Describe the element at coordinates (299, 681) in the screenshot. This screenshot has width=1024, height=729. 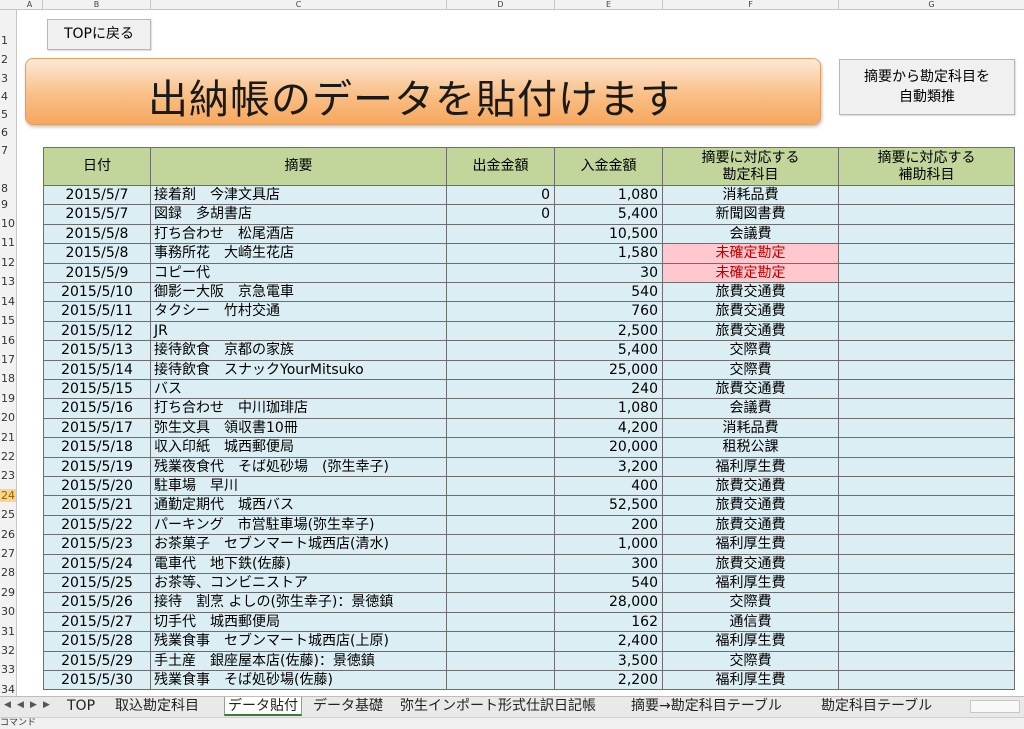
I see `cell-description: 残業食事 そば処砂場(佐藤)` at that location.